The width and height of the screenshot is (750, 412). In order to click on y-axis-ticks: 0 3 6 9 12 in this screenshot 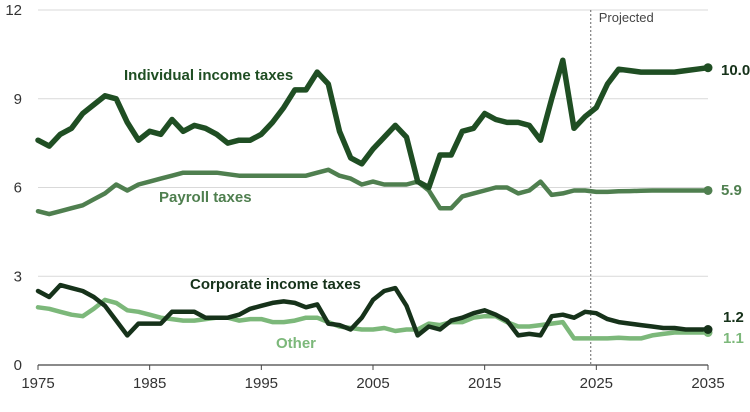, I will do `click(13, 188)`.